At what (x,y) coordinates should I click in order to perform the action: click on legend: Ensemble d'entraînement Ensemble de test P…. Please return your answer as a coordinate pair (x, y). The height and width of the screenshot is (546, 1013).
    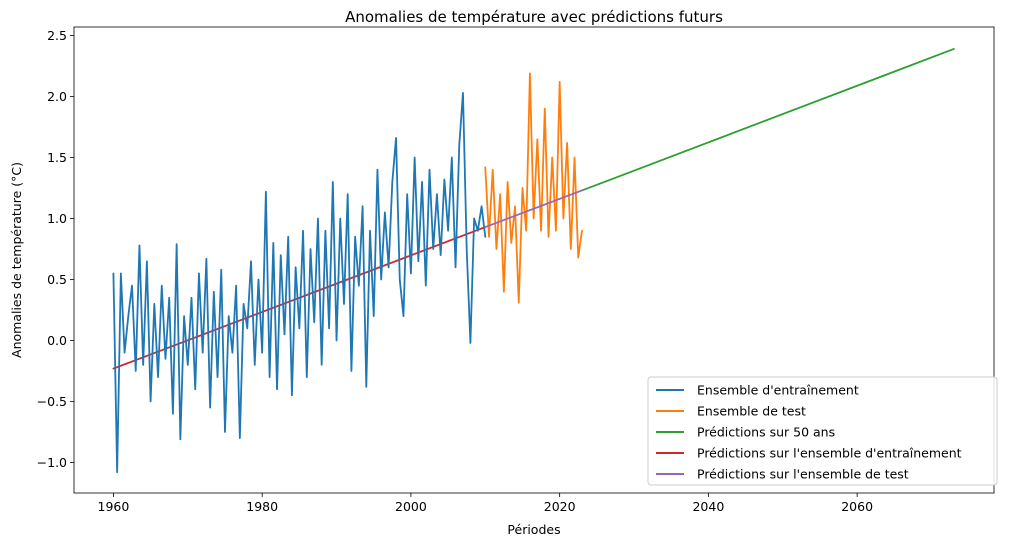
    Looking at the image, I should click on (822, 431).